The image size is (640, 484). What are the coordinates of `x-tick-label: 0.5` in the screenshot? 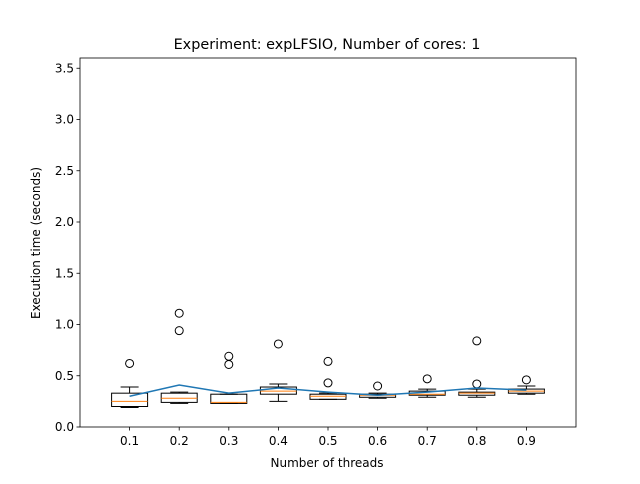 It's located at (327, 441).